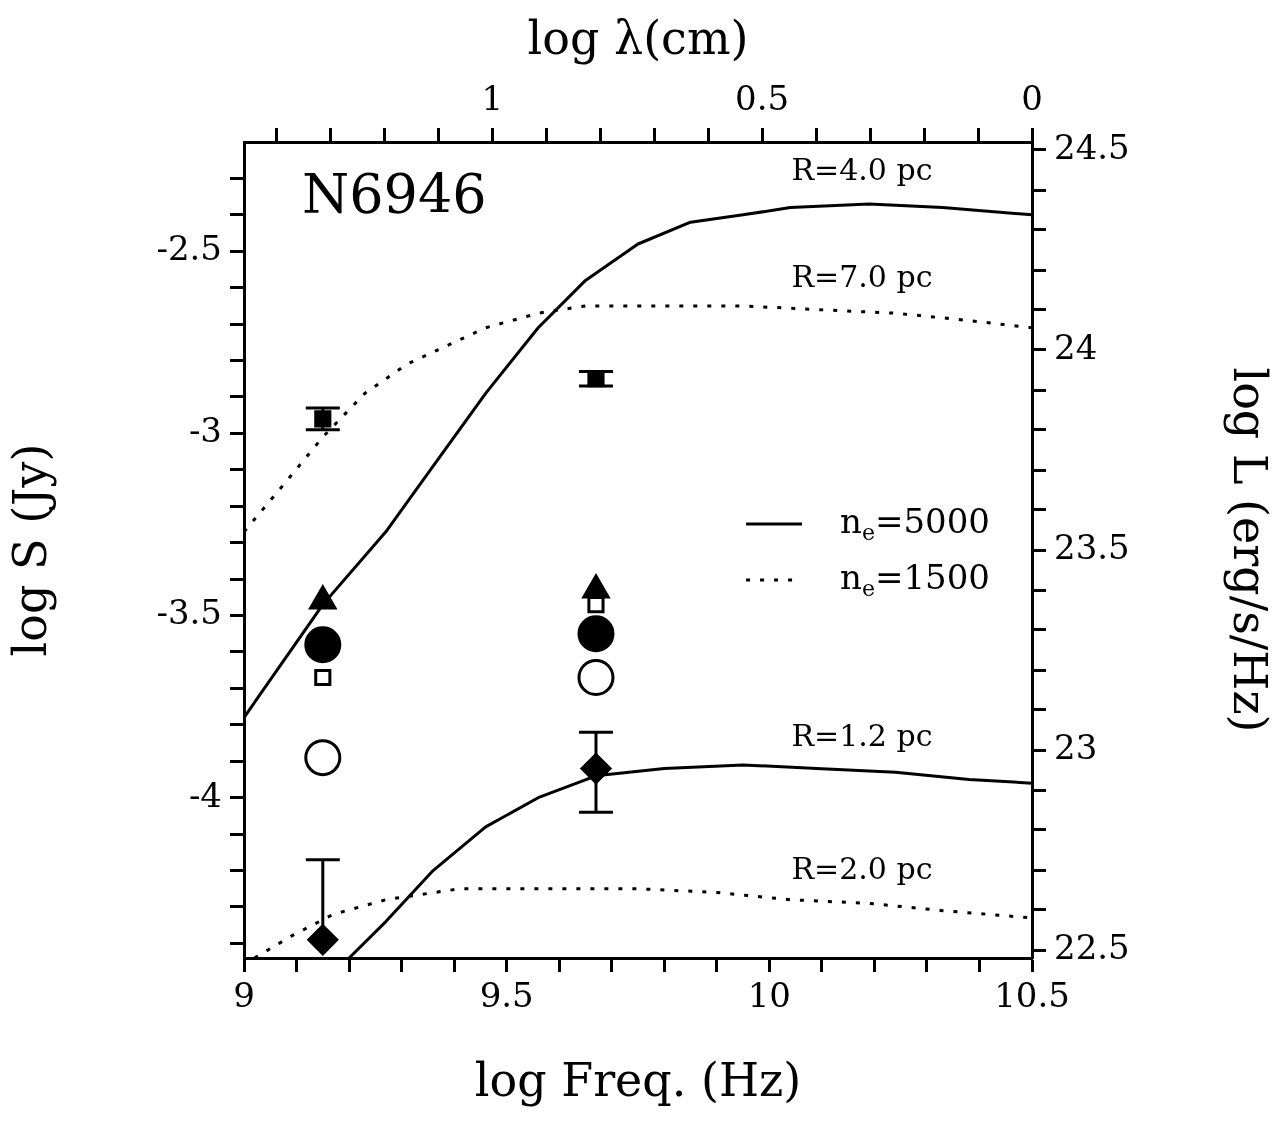 The height and width of the screenshot is (1122, 1280). What do you see at coordinates (862, 170) in the screenshot?
I see `annotation: R=4.0 pc` at bounding box center [862, 170].